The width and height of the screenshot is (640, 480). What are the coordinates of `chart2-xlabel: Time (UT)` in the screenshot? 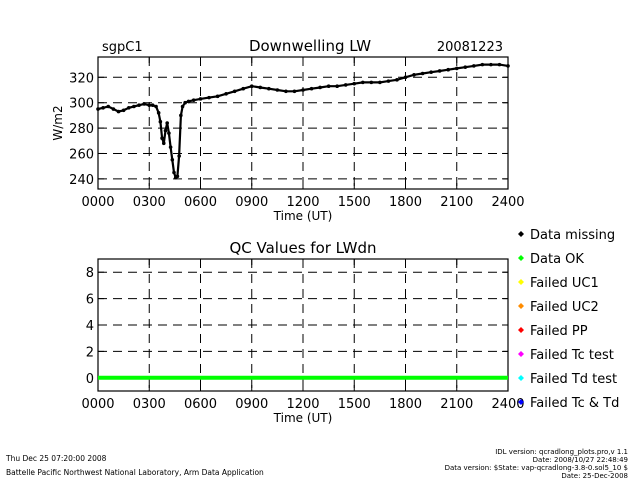 It's located at (303, 418).